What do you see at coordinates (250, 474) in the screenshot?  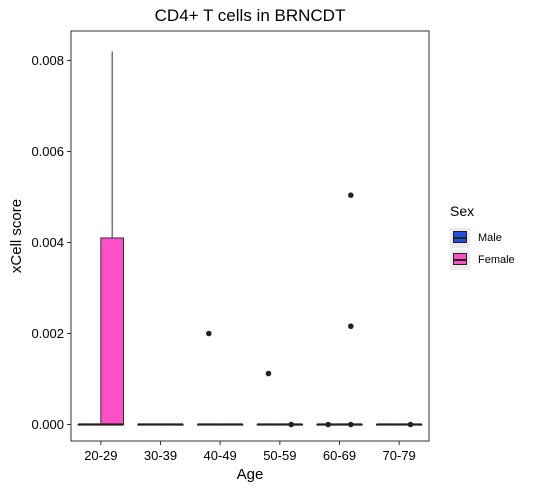 I see `x-axis-title: Age` at bounding box center [250, 474].